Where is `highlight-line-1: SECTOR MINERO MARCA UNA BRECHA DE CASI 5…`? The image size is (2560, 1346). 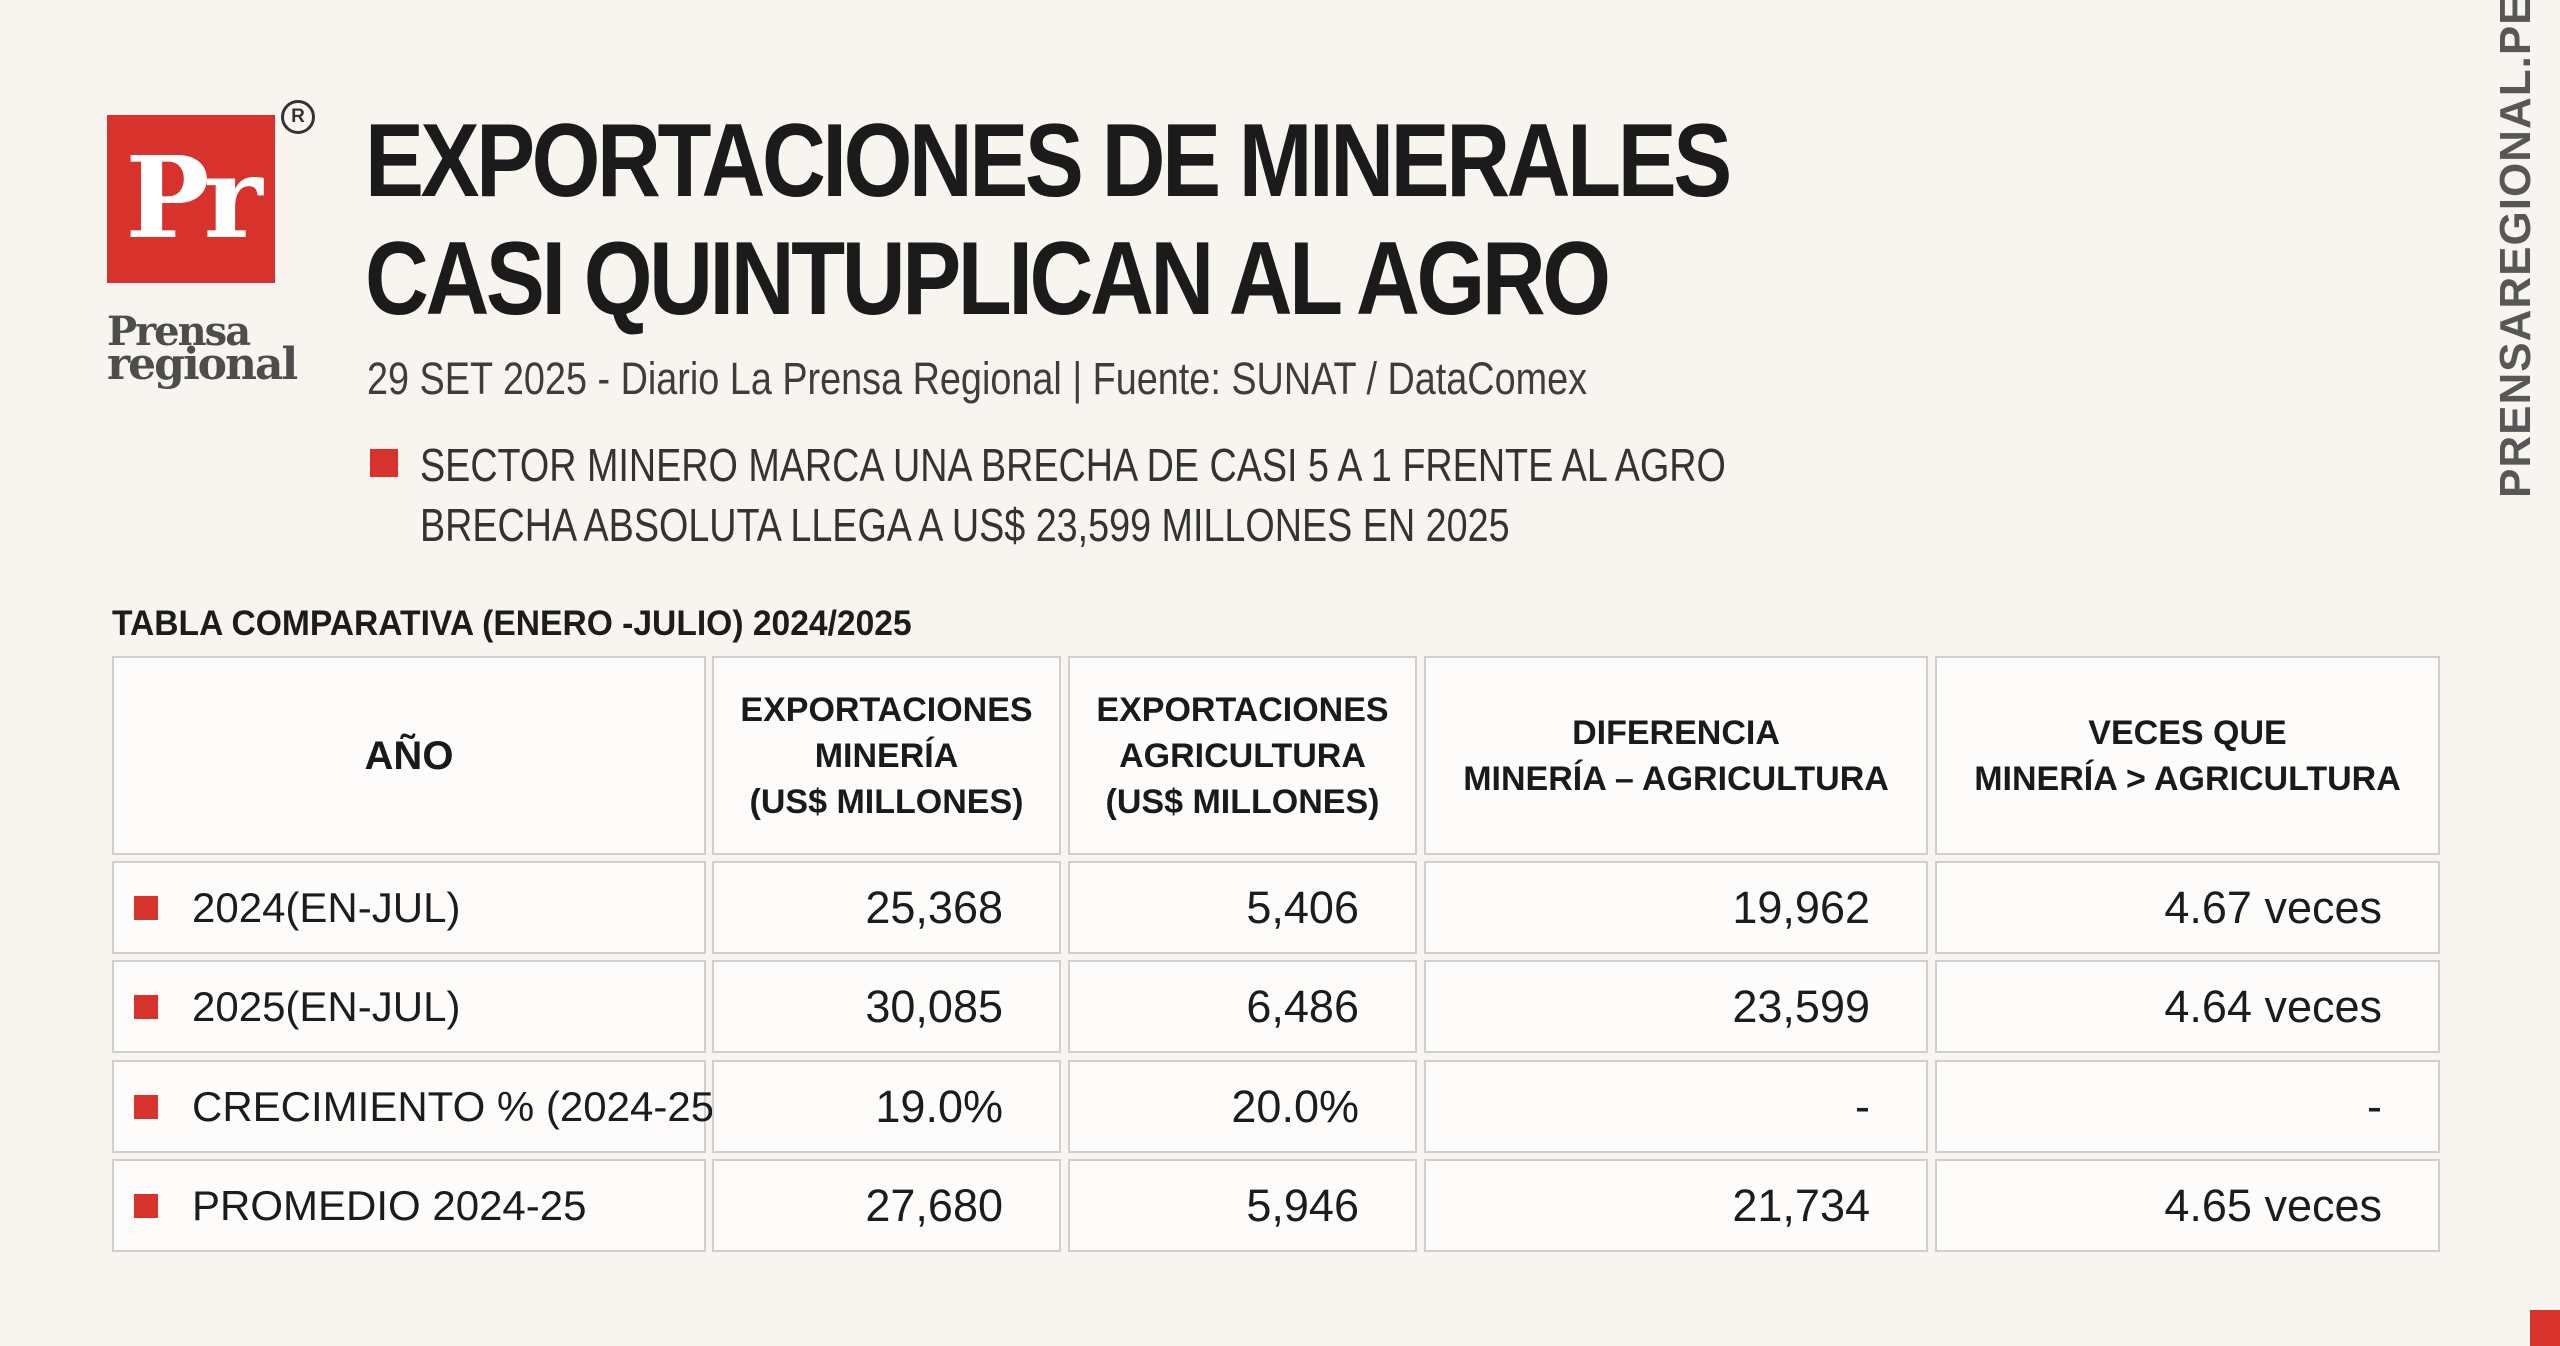
highlight-line-1: SECTOR MINERO MARCA UNA BRECHA DE CASI 5… is located at coordinates (1073, 465).